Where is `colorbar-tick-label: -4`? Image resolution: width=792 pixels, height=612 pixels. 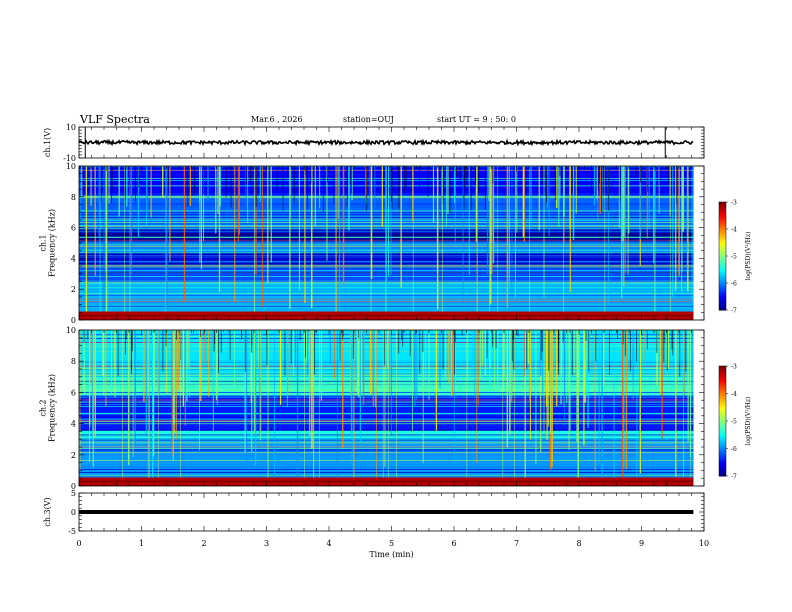 colorbar-tick-label: -4 is located at coordinates (734, 230).